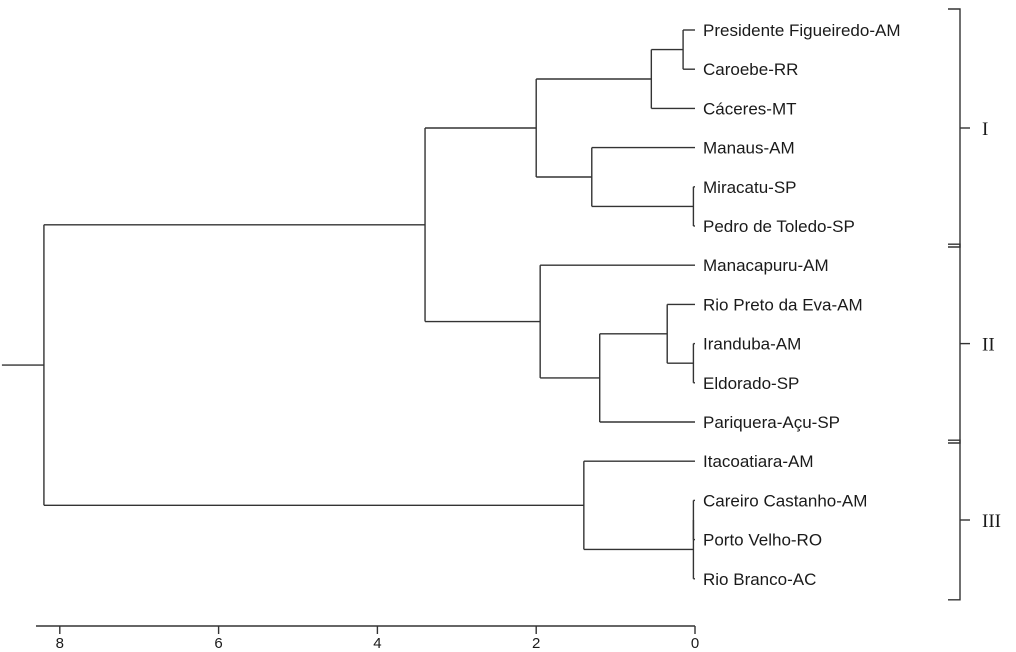 The height and width of the screenshot is (652, 1016). I want to click on leaf-label: Itacoatiara-AM, so click(758, 461).